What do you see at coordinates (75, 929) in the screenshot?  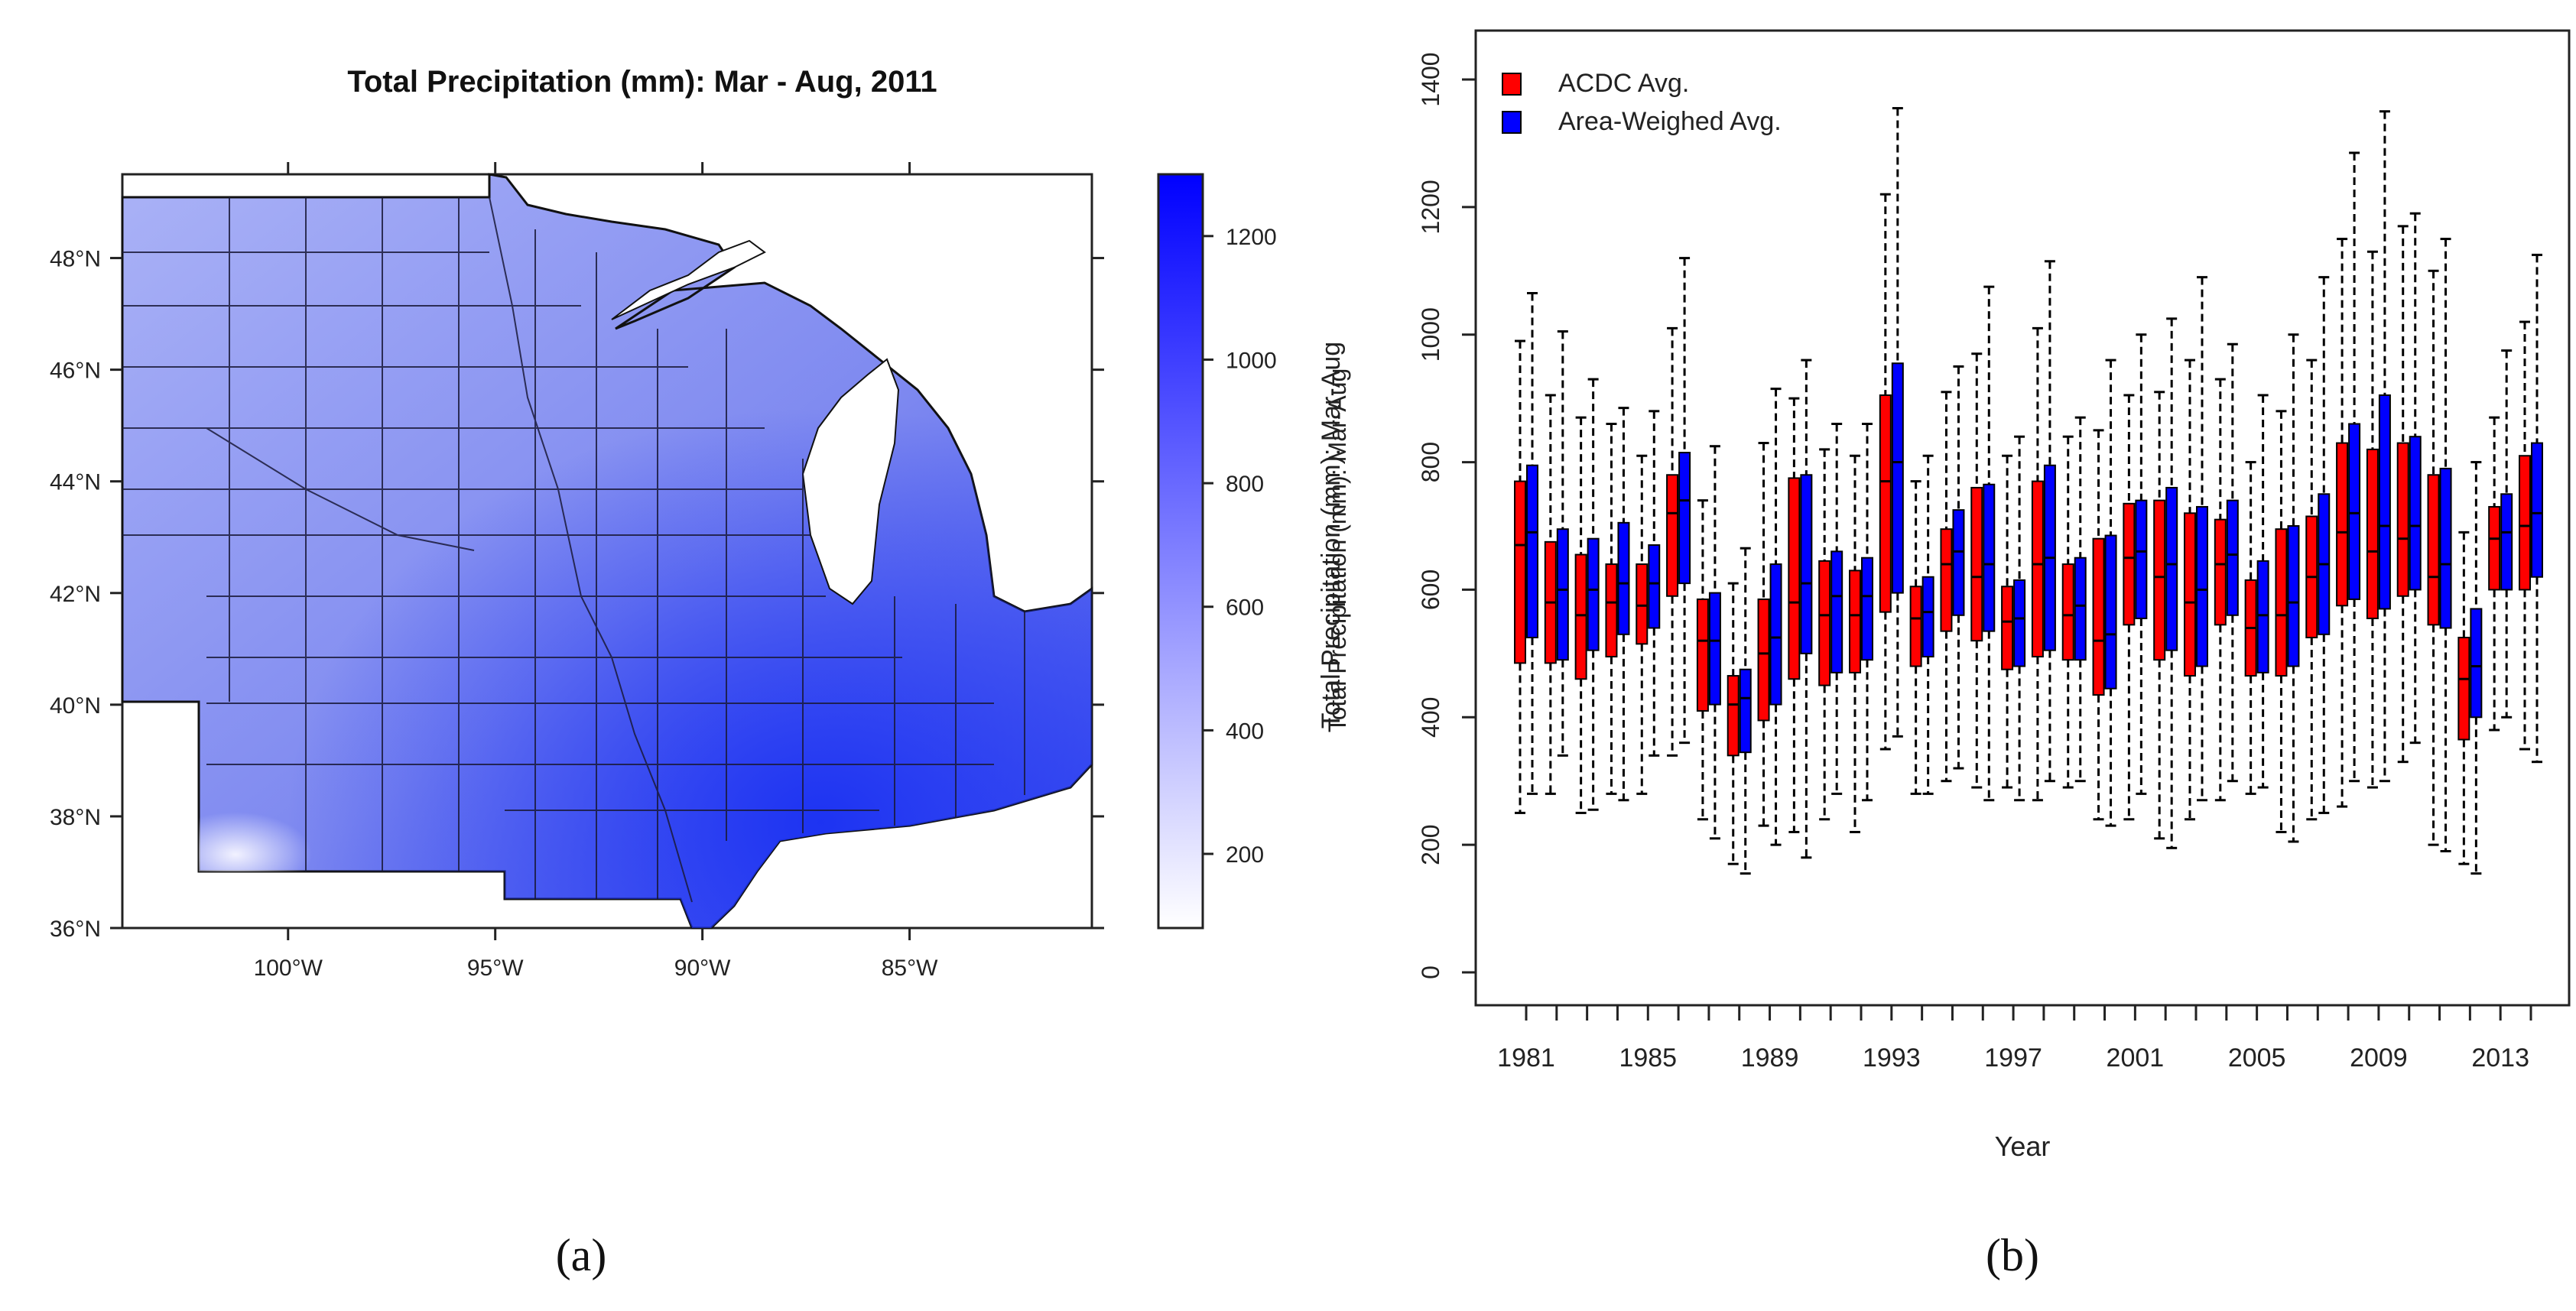 I see `map-y-tick-label: 36°N` at bounding box center [75, 929].